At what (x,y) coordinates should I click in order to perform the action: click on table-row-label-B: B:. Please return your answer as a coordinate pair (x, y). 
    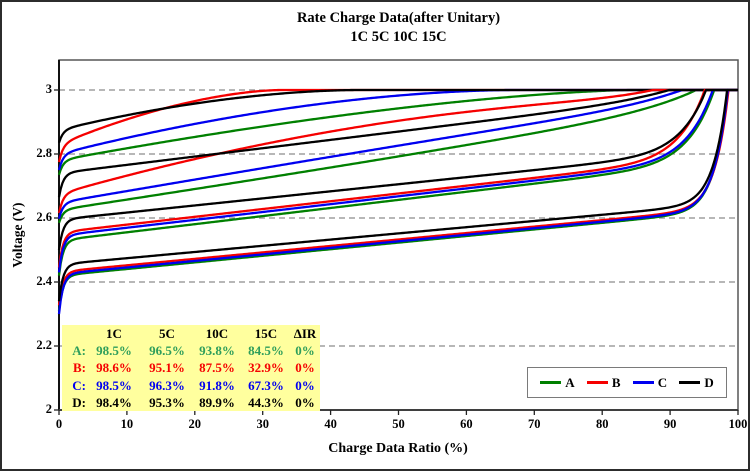
    Looking at the image, I should click on (79, 368).